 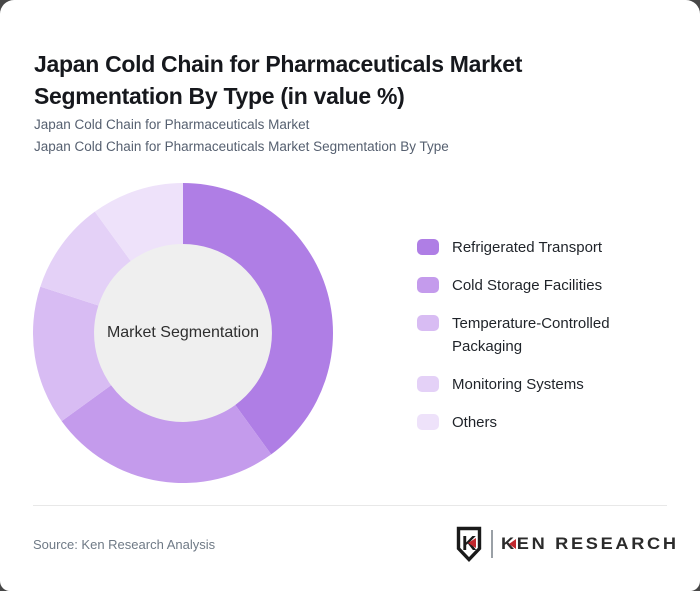 What do you see at coordinates (537, 422) in the screenshot?
I see `legend-item: Others` at bounding box center [537, 422].